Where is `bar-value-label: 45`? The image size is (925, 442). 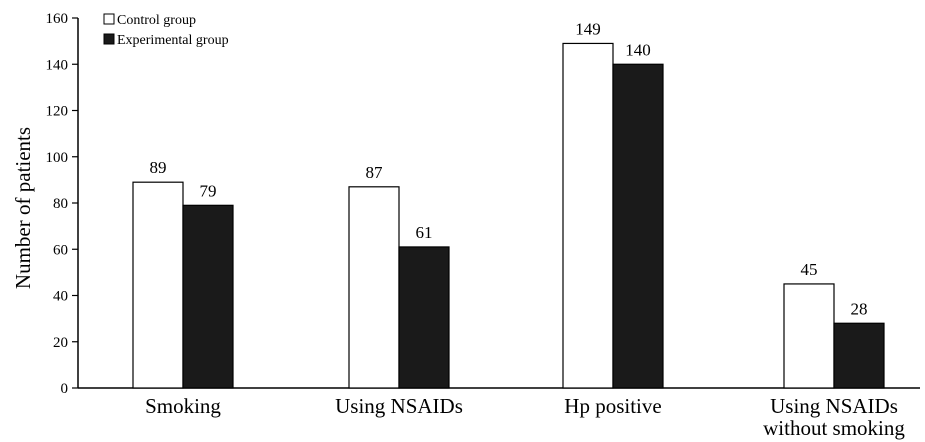
bar-value-label: 45 is located at coordinates (809, 269).